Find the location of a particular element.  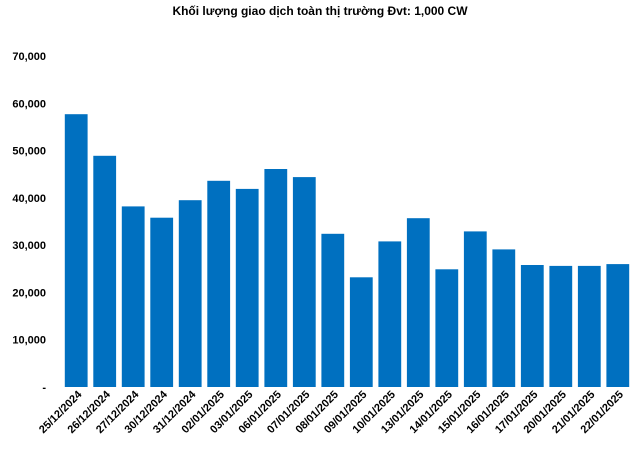

y-tick-label: 60,000 is located at coordinates (29, 104).